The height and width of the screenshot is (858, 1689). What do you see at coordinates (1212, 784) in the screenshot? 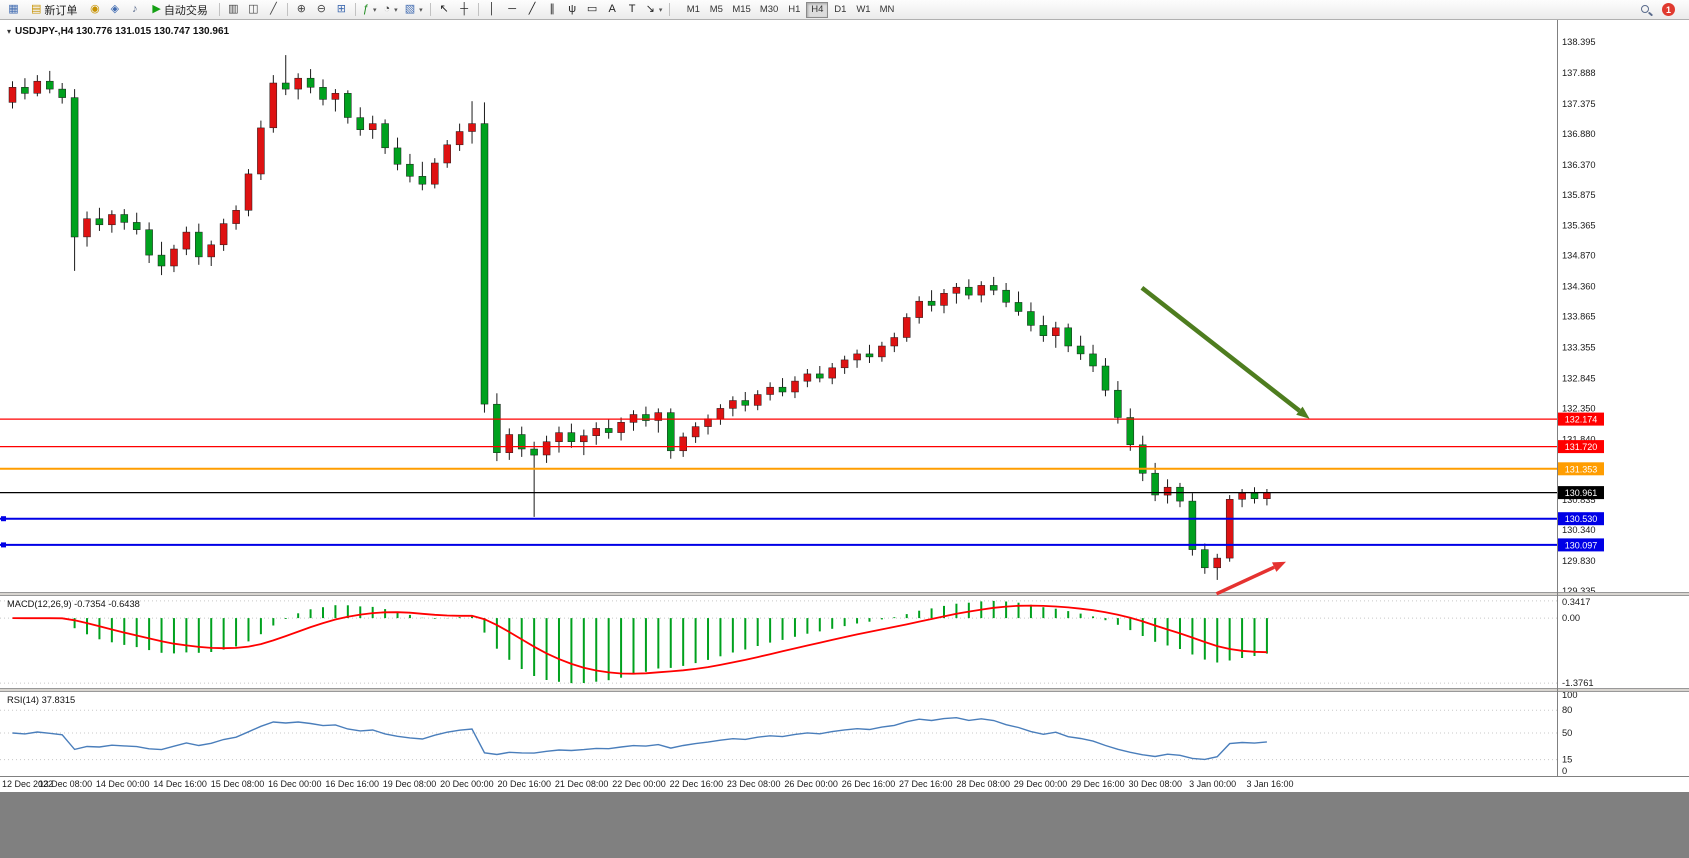
I see `svg-text: 3 Jan 00:00` at bounding box center [1212, 784].